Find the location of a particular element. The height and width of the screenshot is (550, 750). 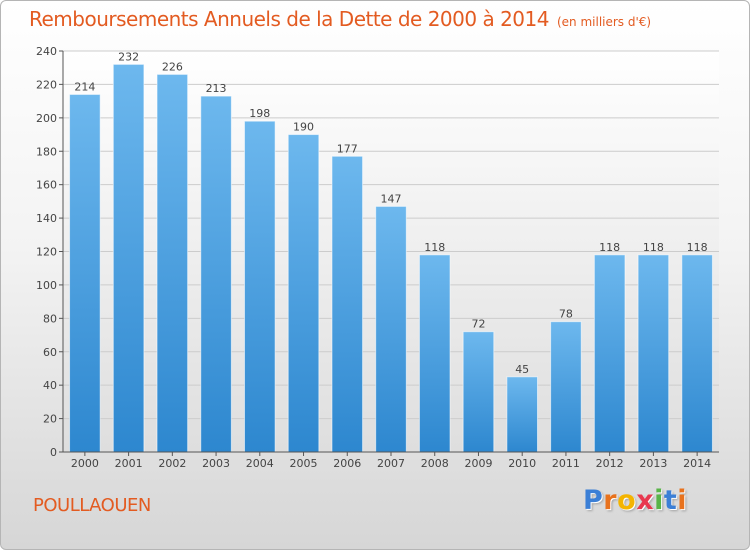

proxiti-logo: Proxiti is located at coordinates (635, 500).